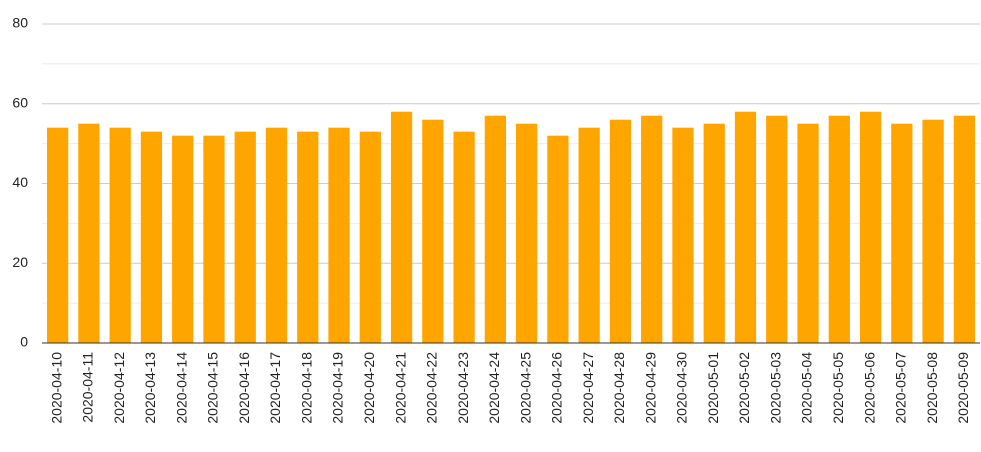 This screenshot has height=452, width=981. What do you see at coordinates (400, 388) in the screenshot?
I see `x-tick-label: 2020-04-21` at bounding box center [400, 388].